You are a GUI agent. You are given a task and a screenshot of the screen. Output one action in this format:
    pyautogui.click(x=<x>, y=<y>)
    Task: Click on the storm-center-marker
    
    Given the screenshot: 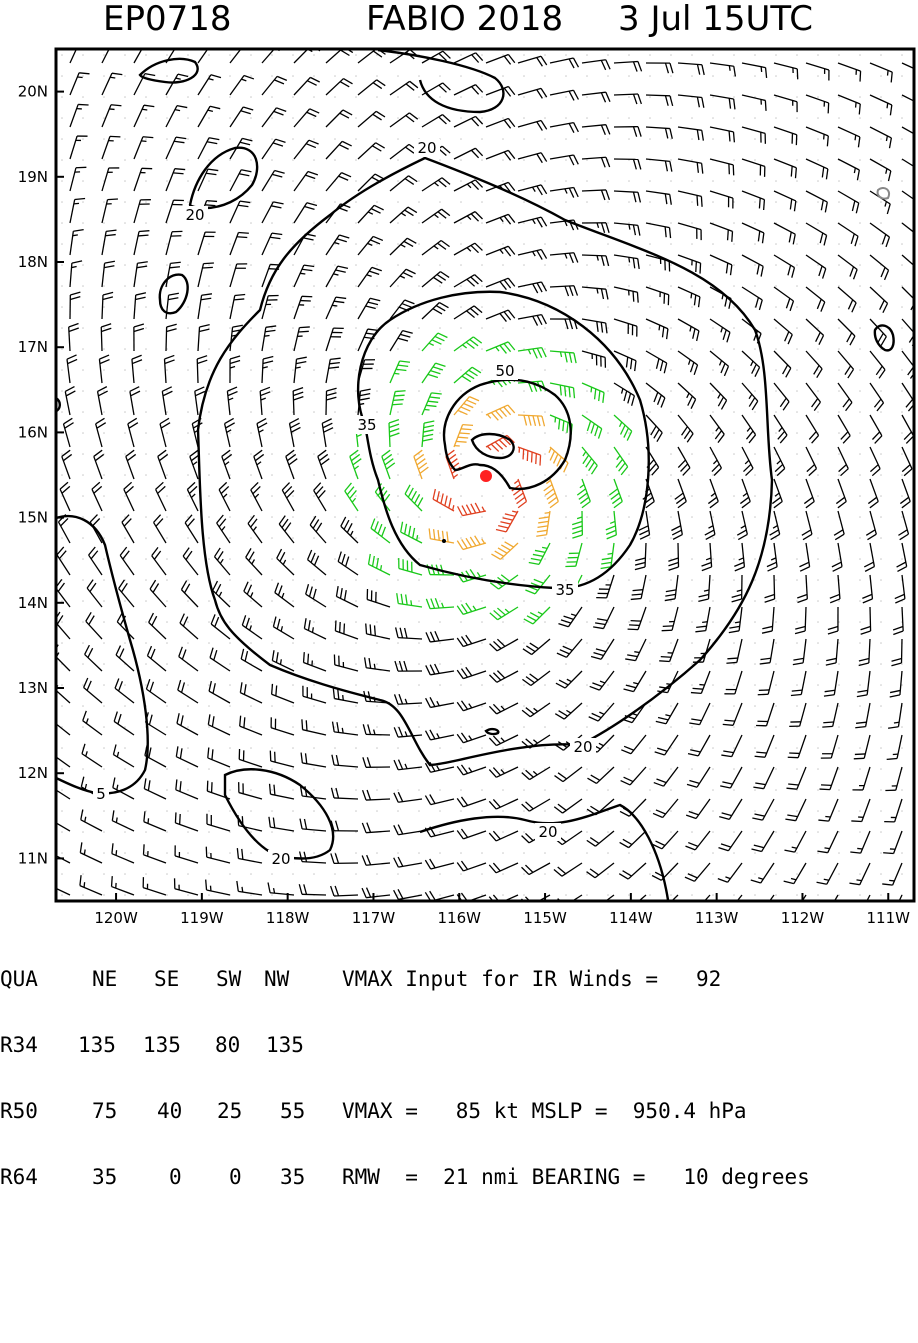 What is the action you would take?
    pyautogui.click(x=486, y=476)
    